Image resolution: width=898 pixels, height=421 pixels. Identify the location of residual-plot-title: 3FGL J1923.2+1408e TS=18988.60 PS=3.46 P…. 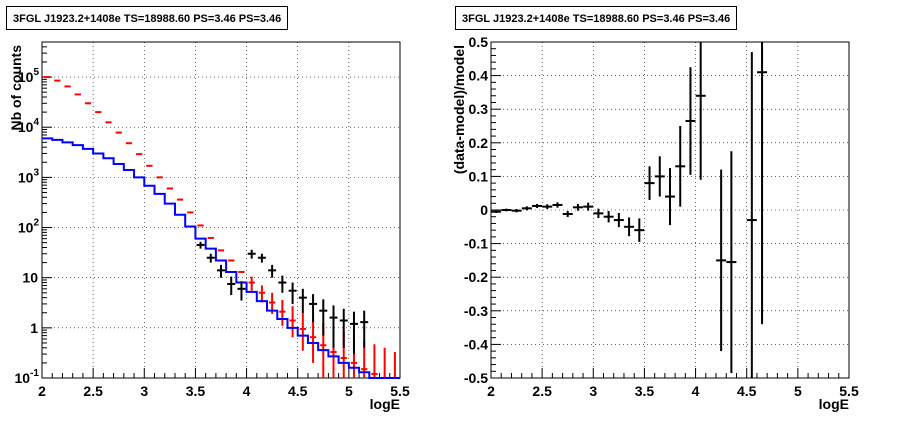
(596, 18).